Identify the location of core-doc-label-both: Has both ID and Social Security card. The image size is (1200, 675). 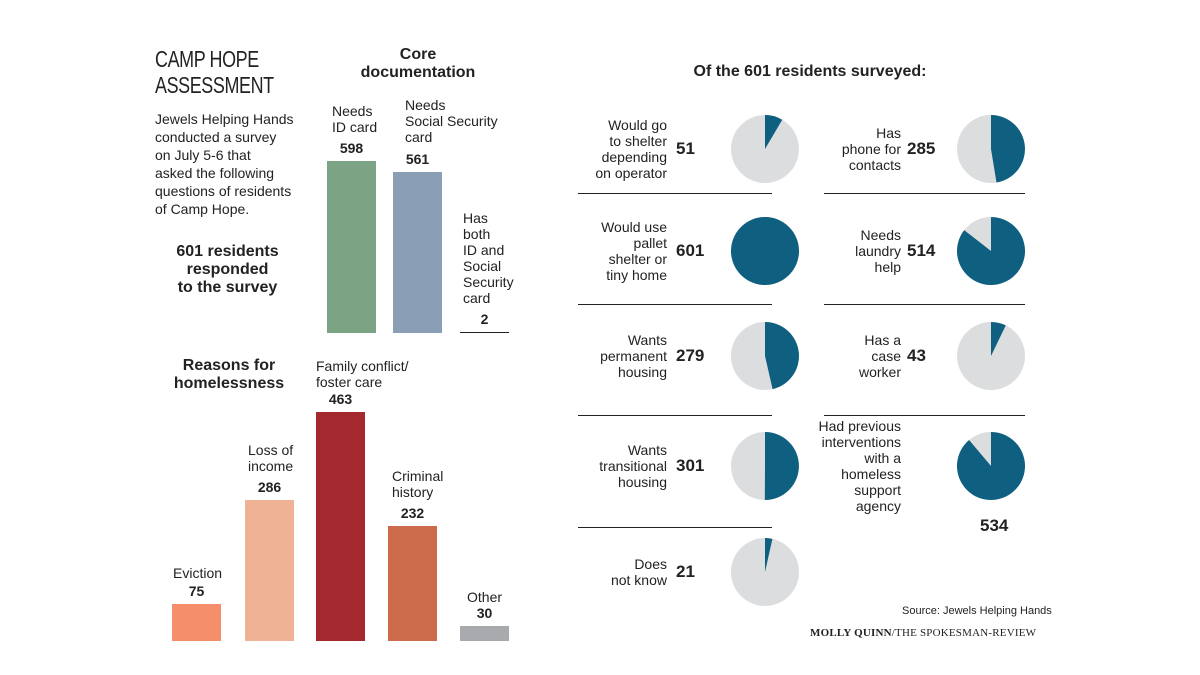
(488, 258).